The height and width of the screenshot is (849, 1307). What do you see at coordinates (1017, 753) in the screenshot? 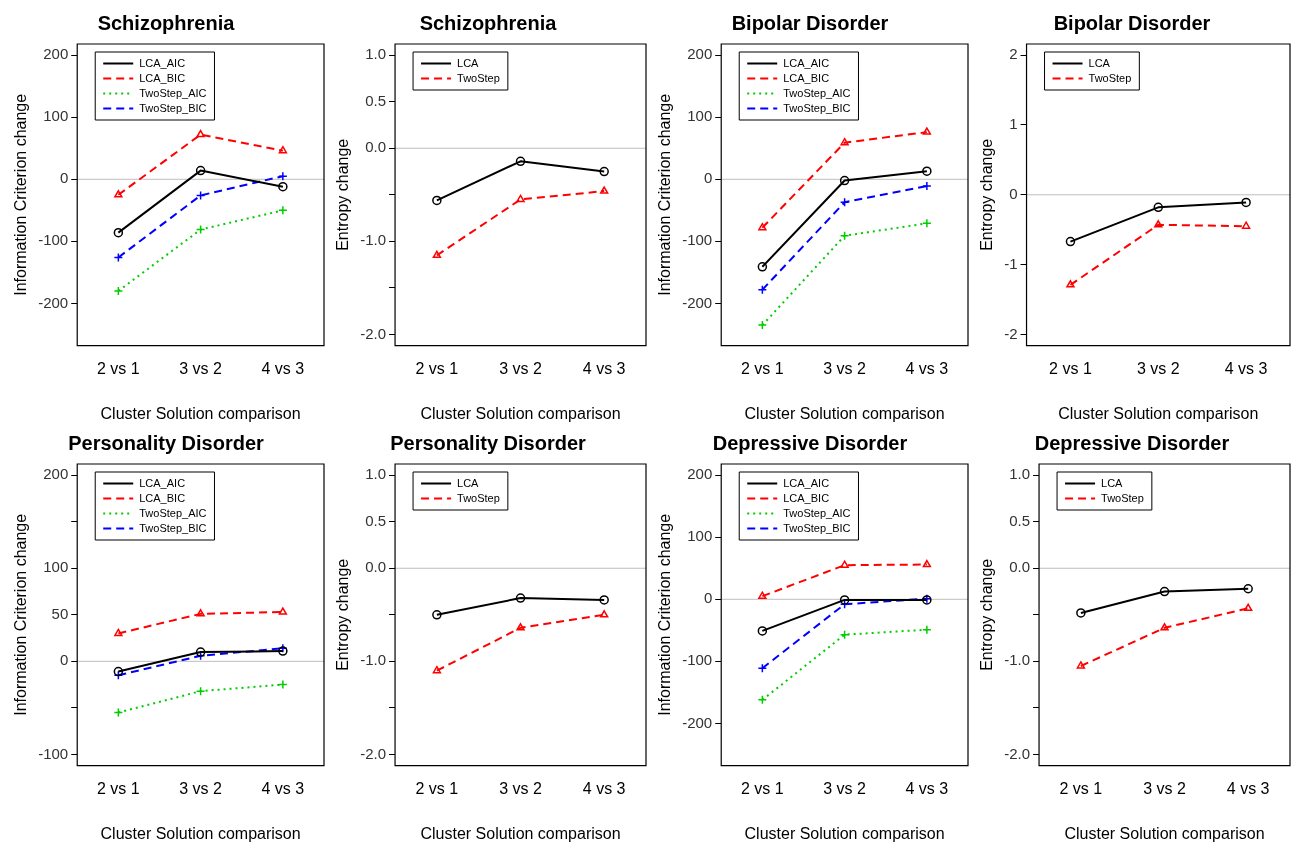
I see `y-tick-label: -2.0` at bounding box center [1017, 753].